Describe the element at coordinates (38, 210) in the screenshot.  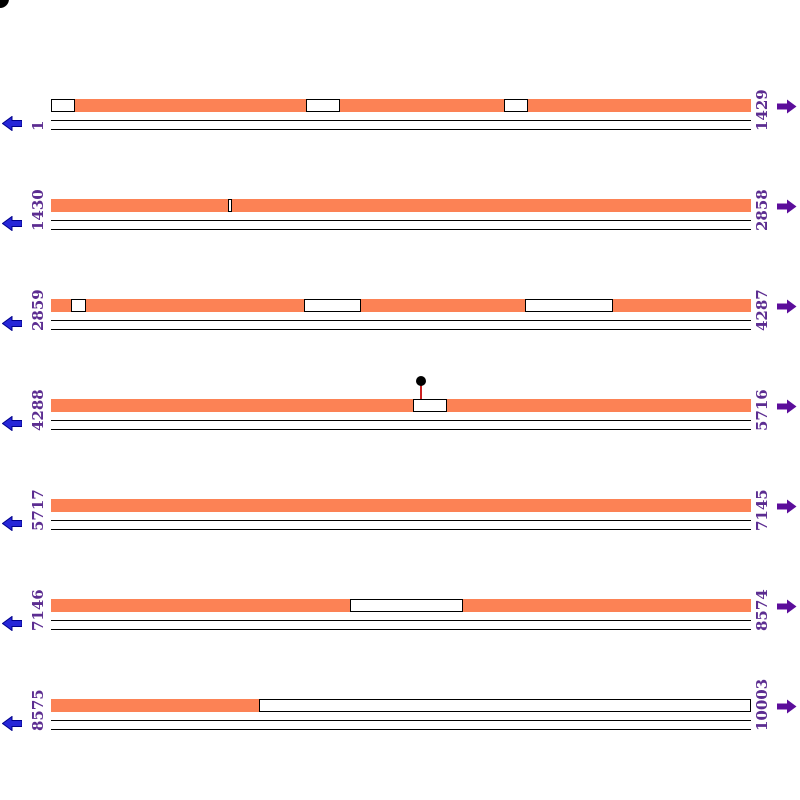
I see `row-start-position-label: 1430` at that location.